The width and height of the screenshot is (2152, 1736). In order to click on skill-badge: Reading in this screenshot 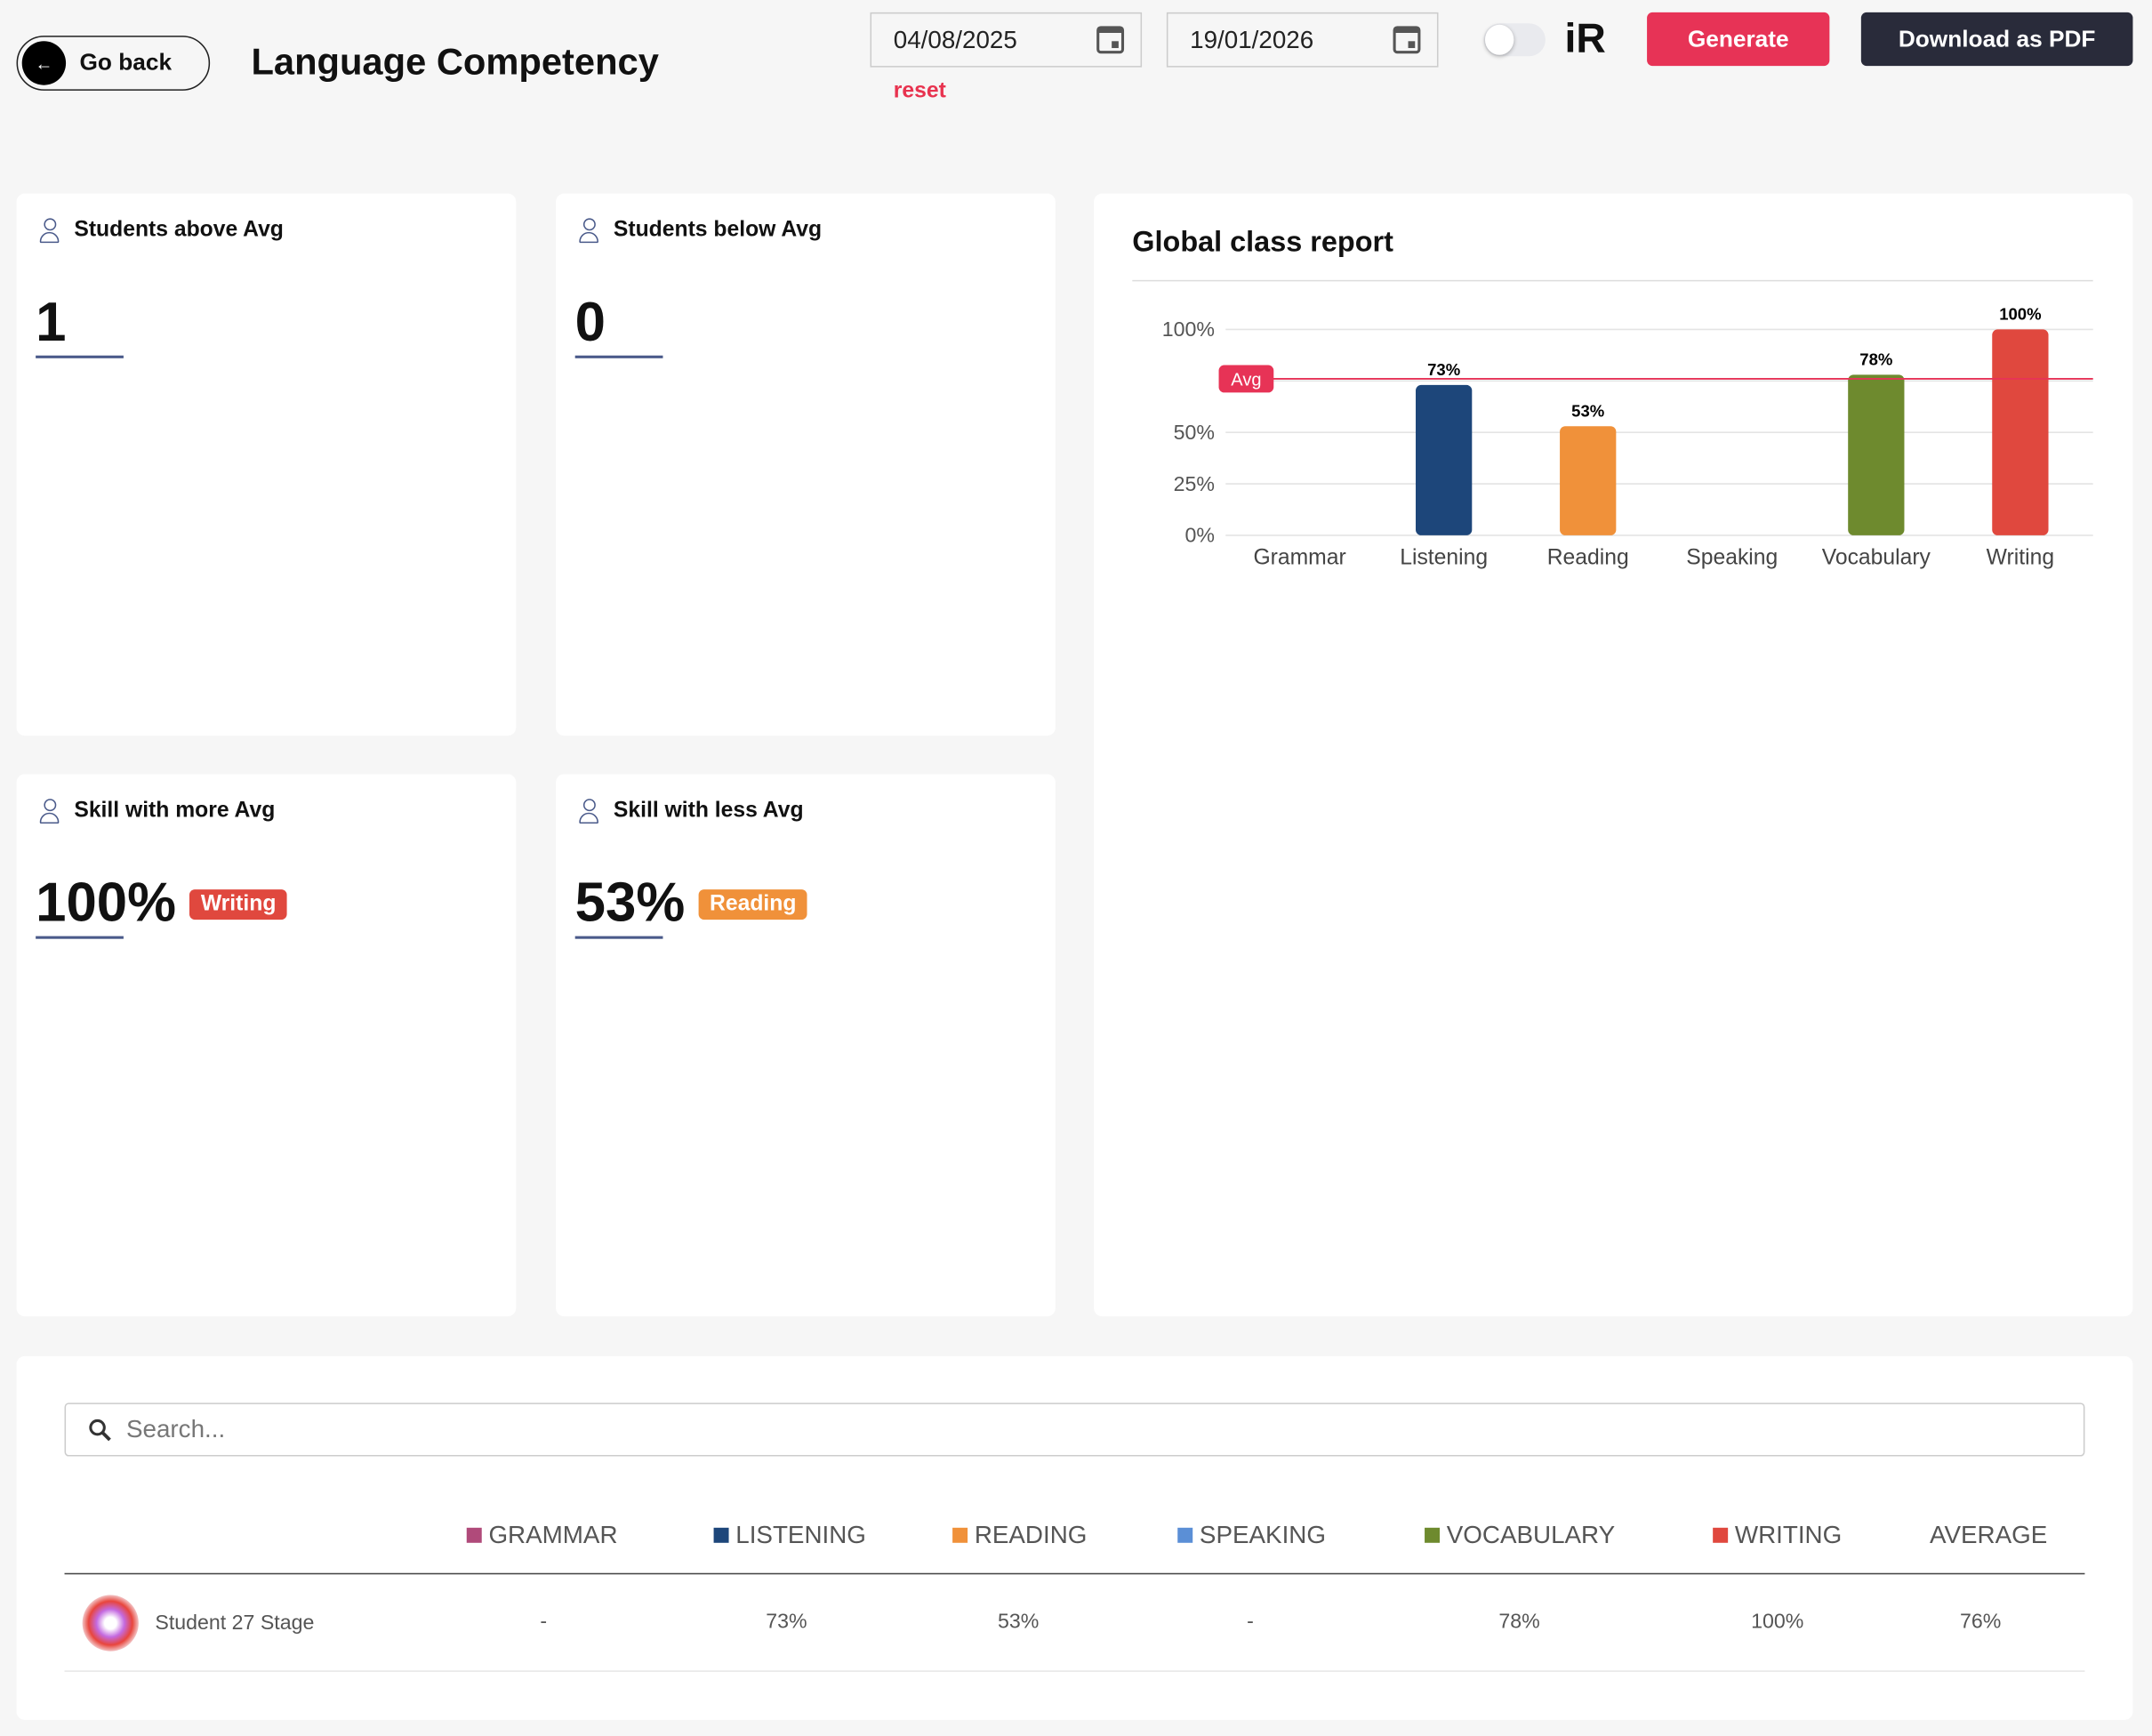, I will do `click(752, 904)`.